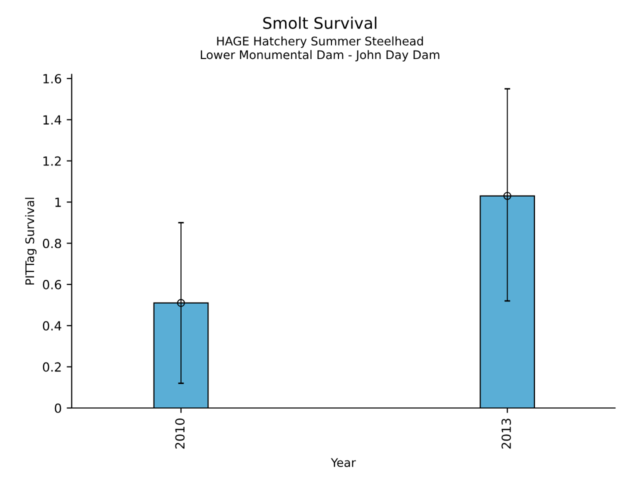 This screenshot has width=640, height=480. I want to click on y-tick-label: 0.4, so click(52, 326).